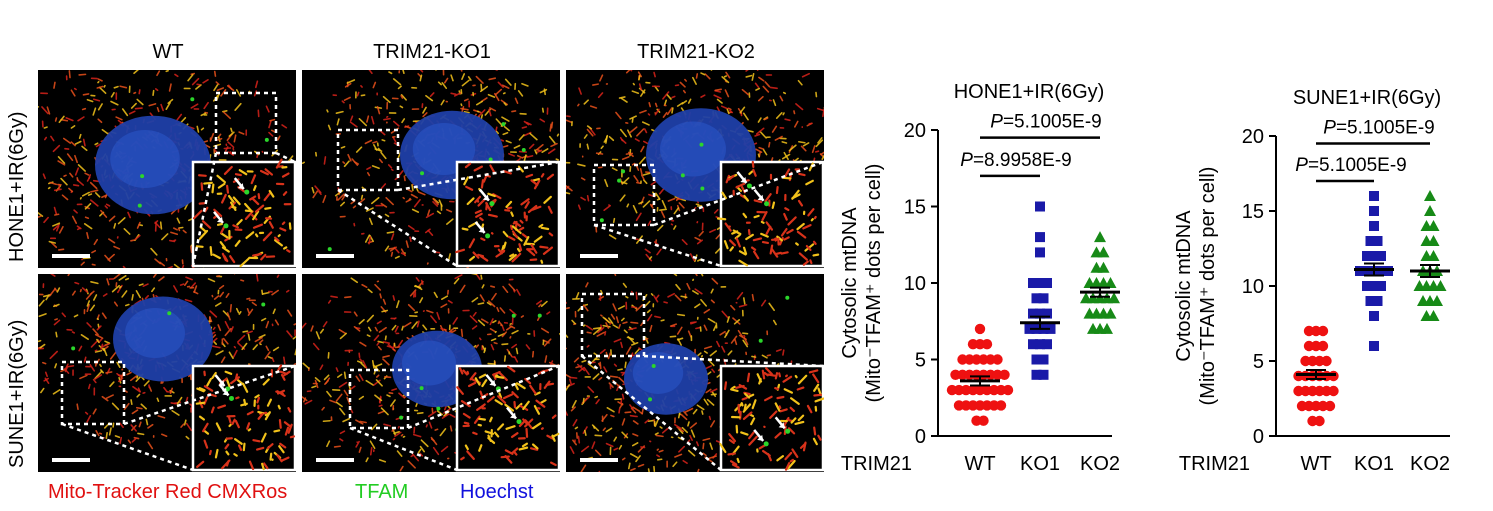 This screenshot has width=1493, height=511. Describe the element at coordinates (167, 169) in the screenshot. I see `micrograph-hone1-wt` at that location.